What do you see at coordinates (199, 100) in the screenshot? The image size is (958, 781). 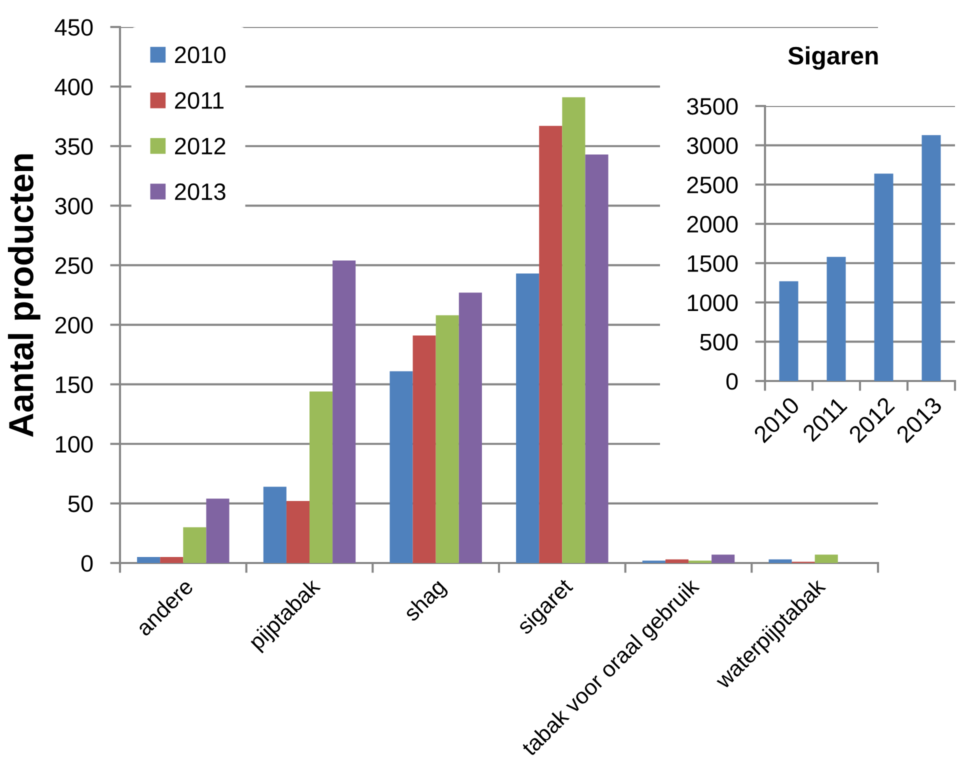 I see `legend-label: 2011` at bounding box center [199, 100].